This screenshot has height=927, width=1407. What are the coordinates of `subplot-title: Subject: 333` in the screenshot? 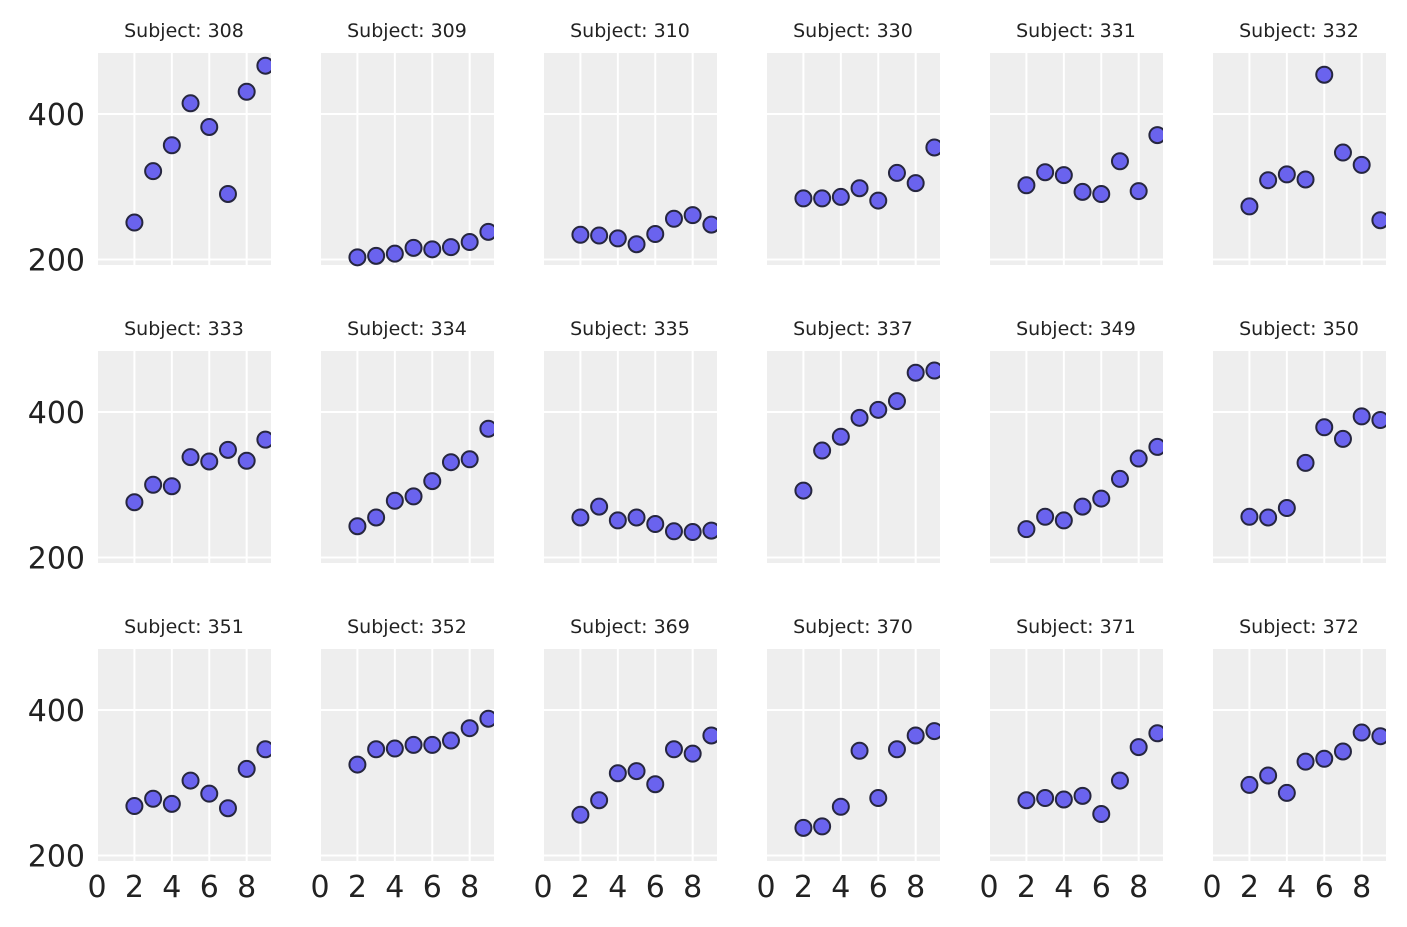 It's located at (184, 329).